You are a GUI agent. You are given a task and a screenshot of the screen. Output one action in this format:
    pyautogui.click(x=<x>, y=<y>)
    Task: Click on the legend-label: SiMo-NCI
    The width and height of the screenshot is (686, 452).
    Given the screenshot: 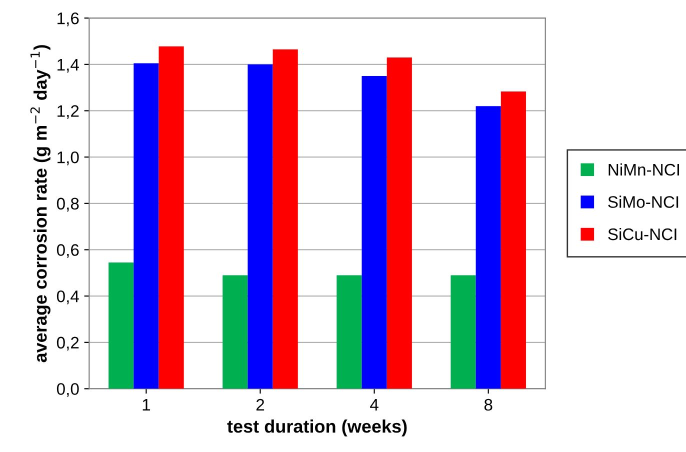 What is the action you would take?
    pyautogui.click(x=643, y=202)
    